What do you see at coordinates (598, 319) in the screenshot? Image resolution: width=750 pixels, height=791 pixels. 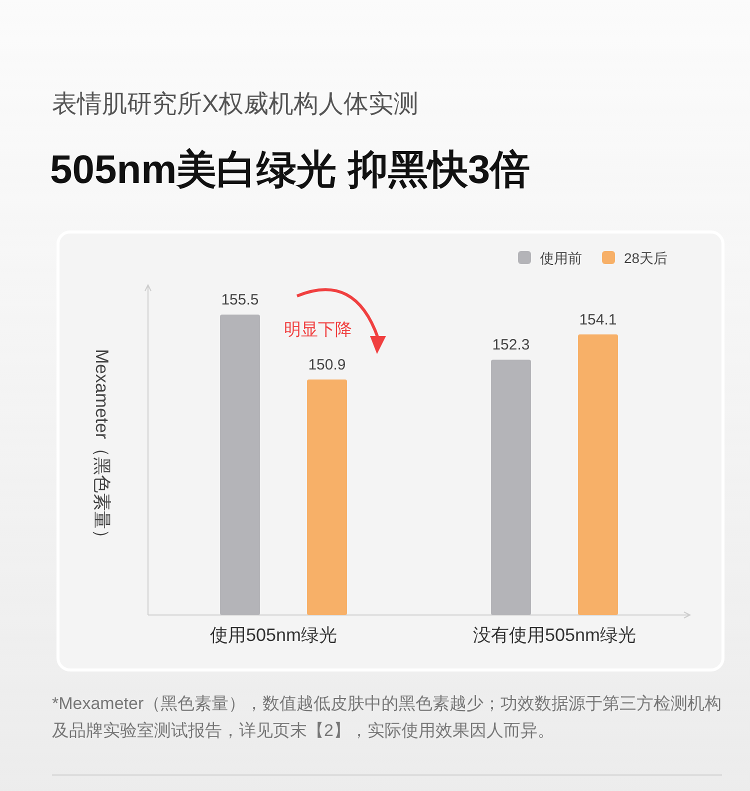 I see `data-label: 154.1` at bounding box center [598, 319].